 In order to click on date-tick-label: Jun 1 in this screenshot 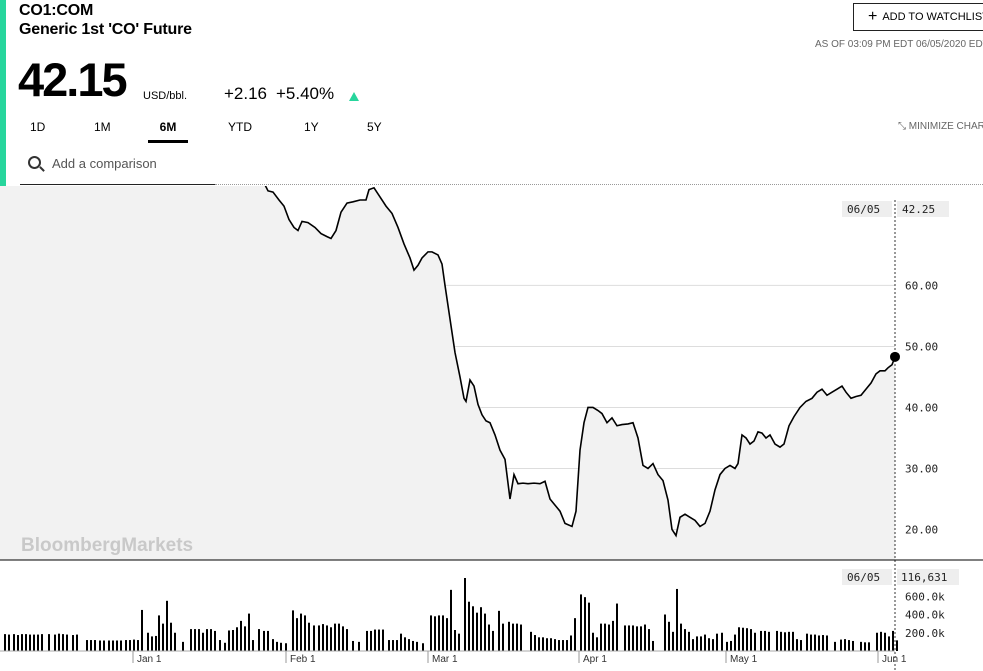, I will do `click(894, 659)`.